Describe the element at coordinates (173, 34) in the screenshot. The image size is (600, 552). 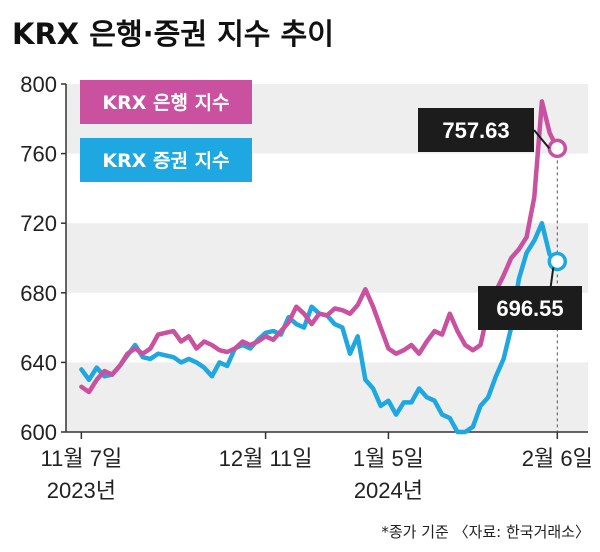
I see `chart-title: KRX 은행·증권 지수 추이` at that location.